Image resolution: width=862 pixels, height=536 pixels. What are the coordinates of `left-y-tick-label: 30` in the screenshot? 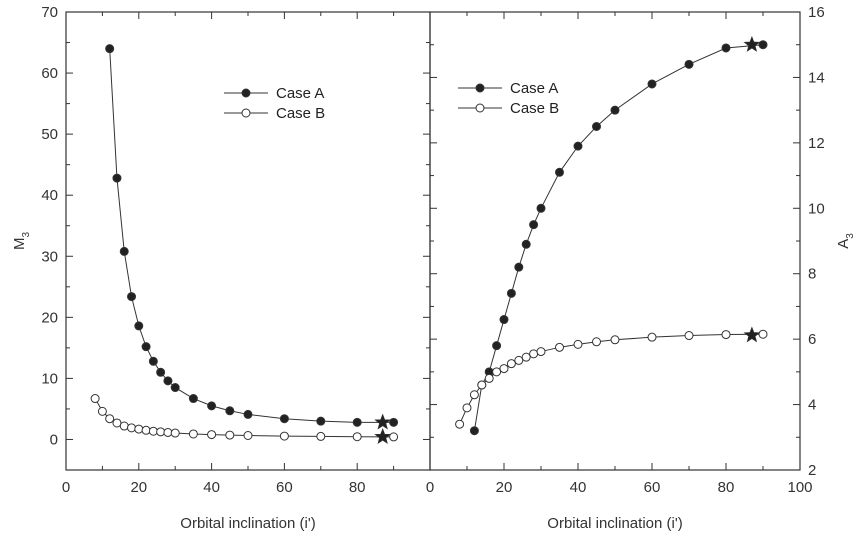 It's located at (49, 256).